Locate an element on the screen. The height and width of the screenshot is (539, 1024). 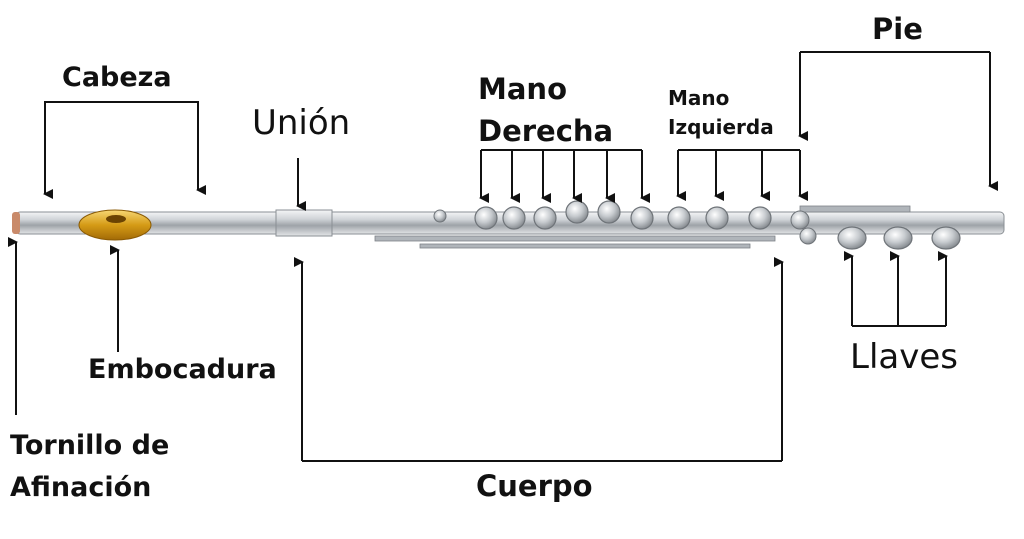
label-tornillo-1: Tornillo de is located at coordinates (90, 445).